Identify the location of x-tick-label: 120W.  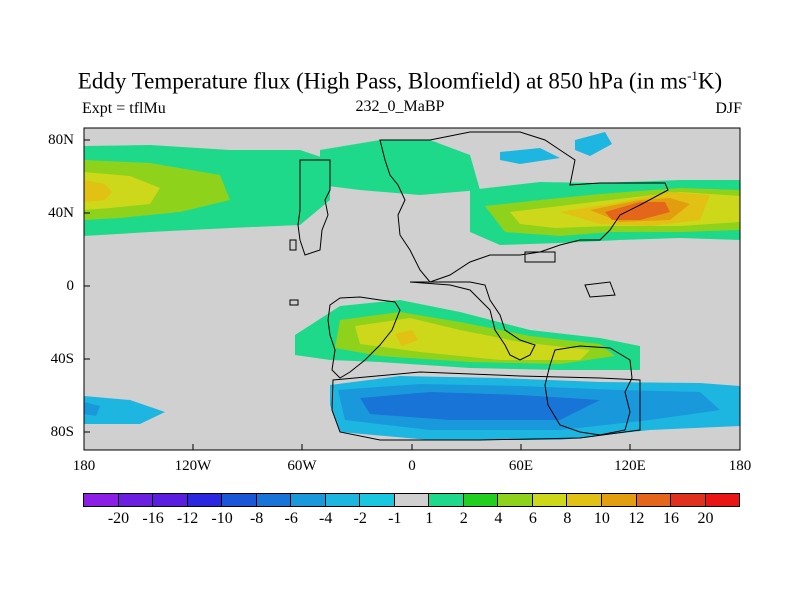
(193, 466).